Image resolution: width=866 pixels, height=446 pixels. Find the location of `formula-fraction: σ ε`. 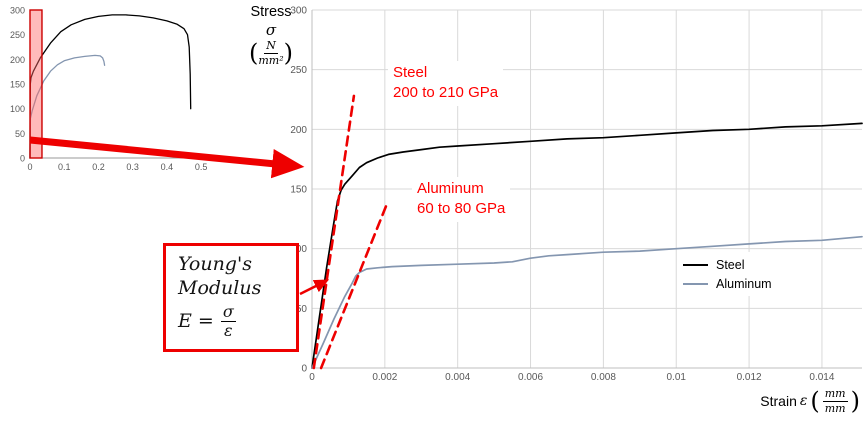

formula-fraction: σ ε is located at coordinates (228, 321).